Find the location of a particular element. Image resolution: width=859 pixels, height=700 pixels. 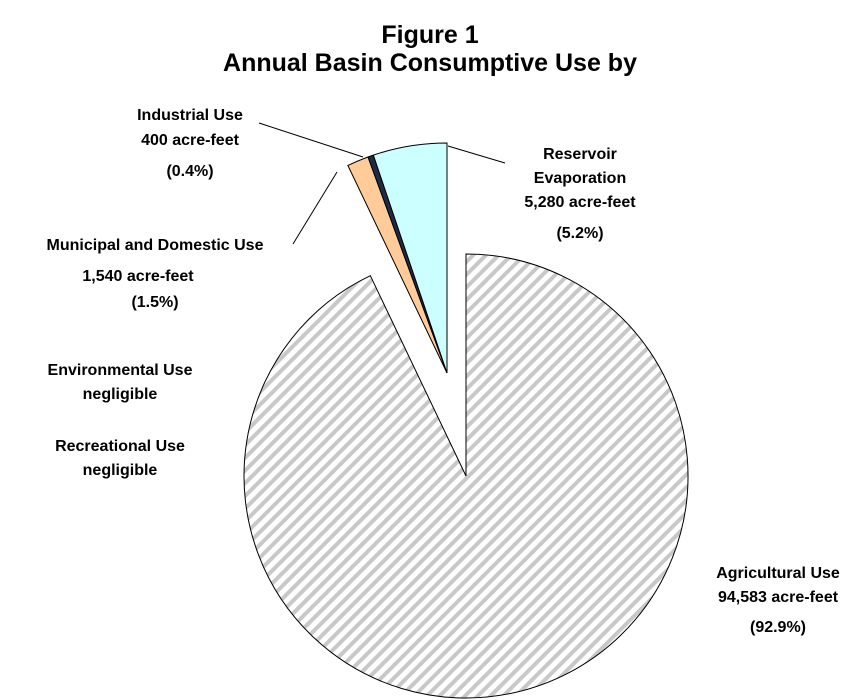

label-industrial-value: 400 acre-feet is located at coordinates (190, 140).